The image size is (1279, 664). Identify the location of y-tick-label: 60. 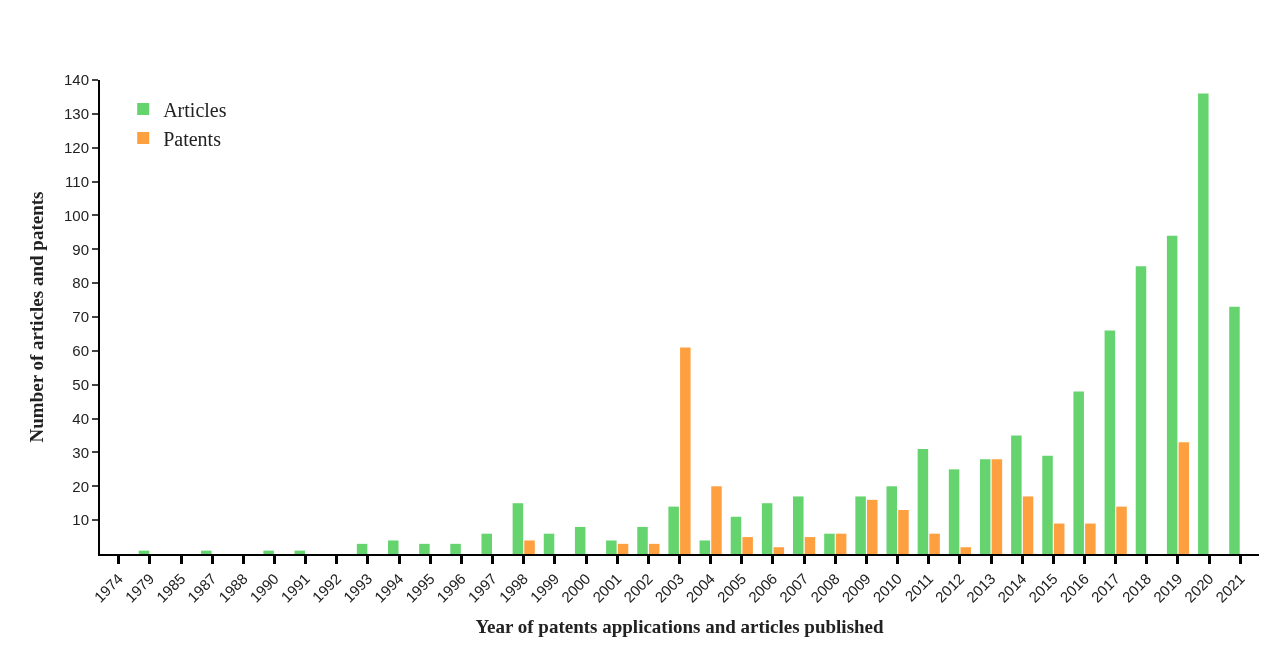
(80, 351).